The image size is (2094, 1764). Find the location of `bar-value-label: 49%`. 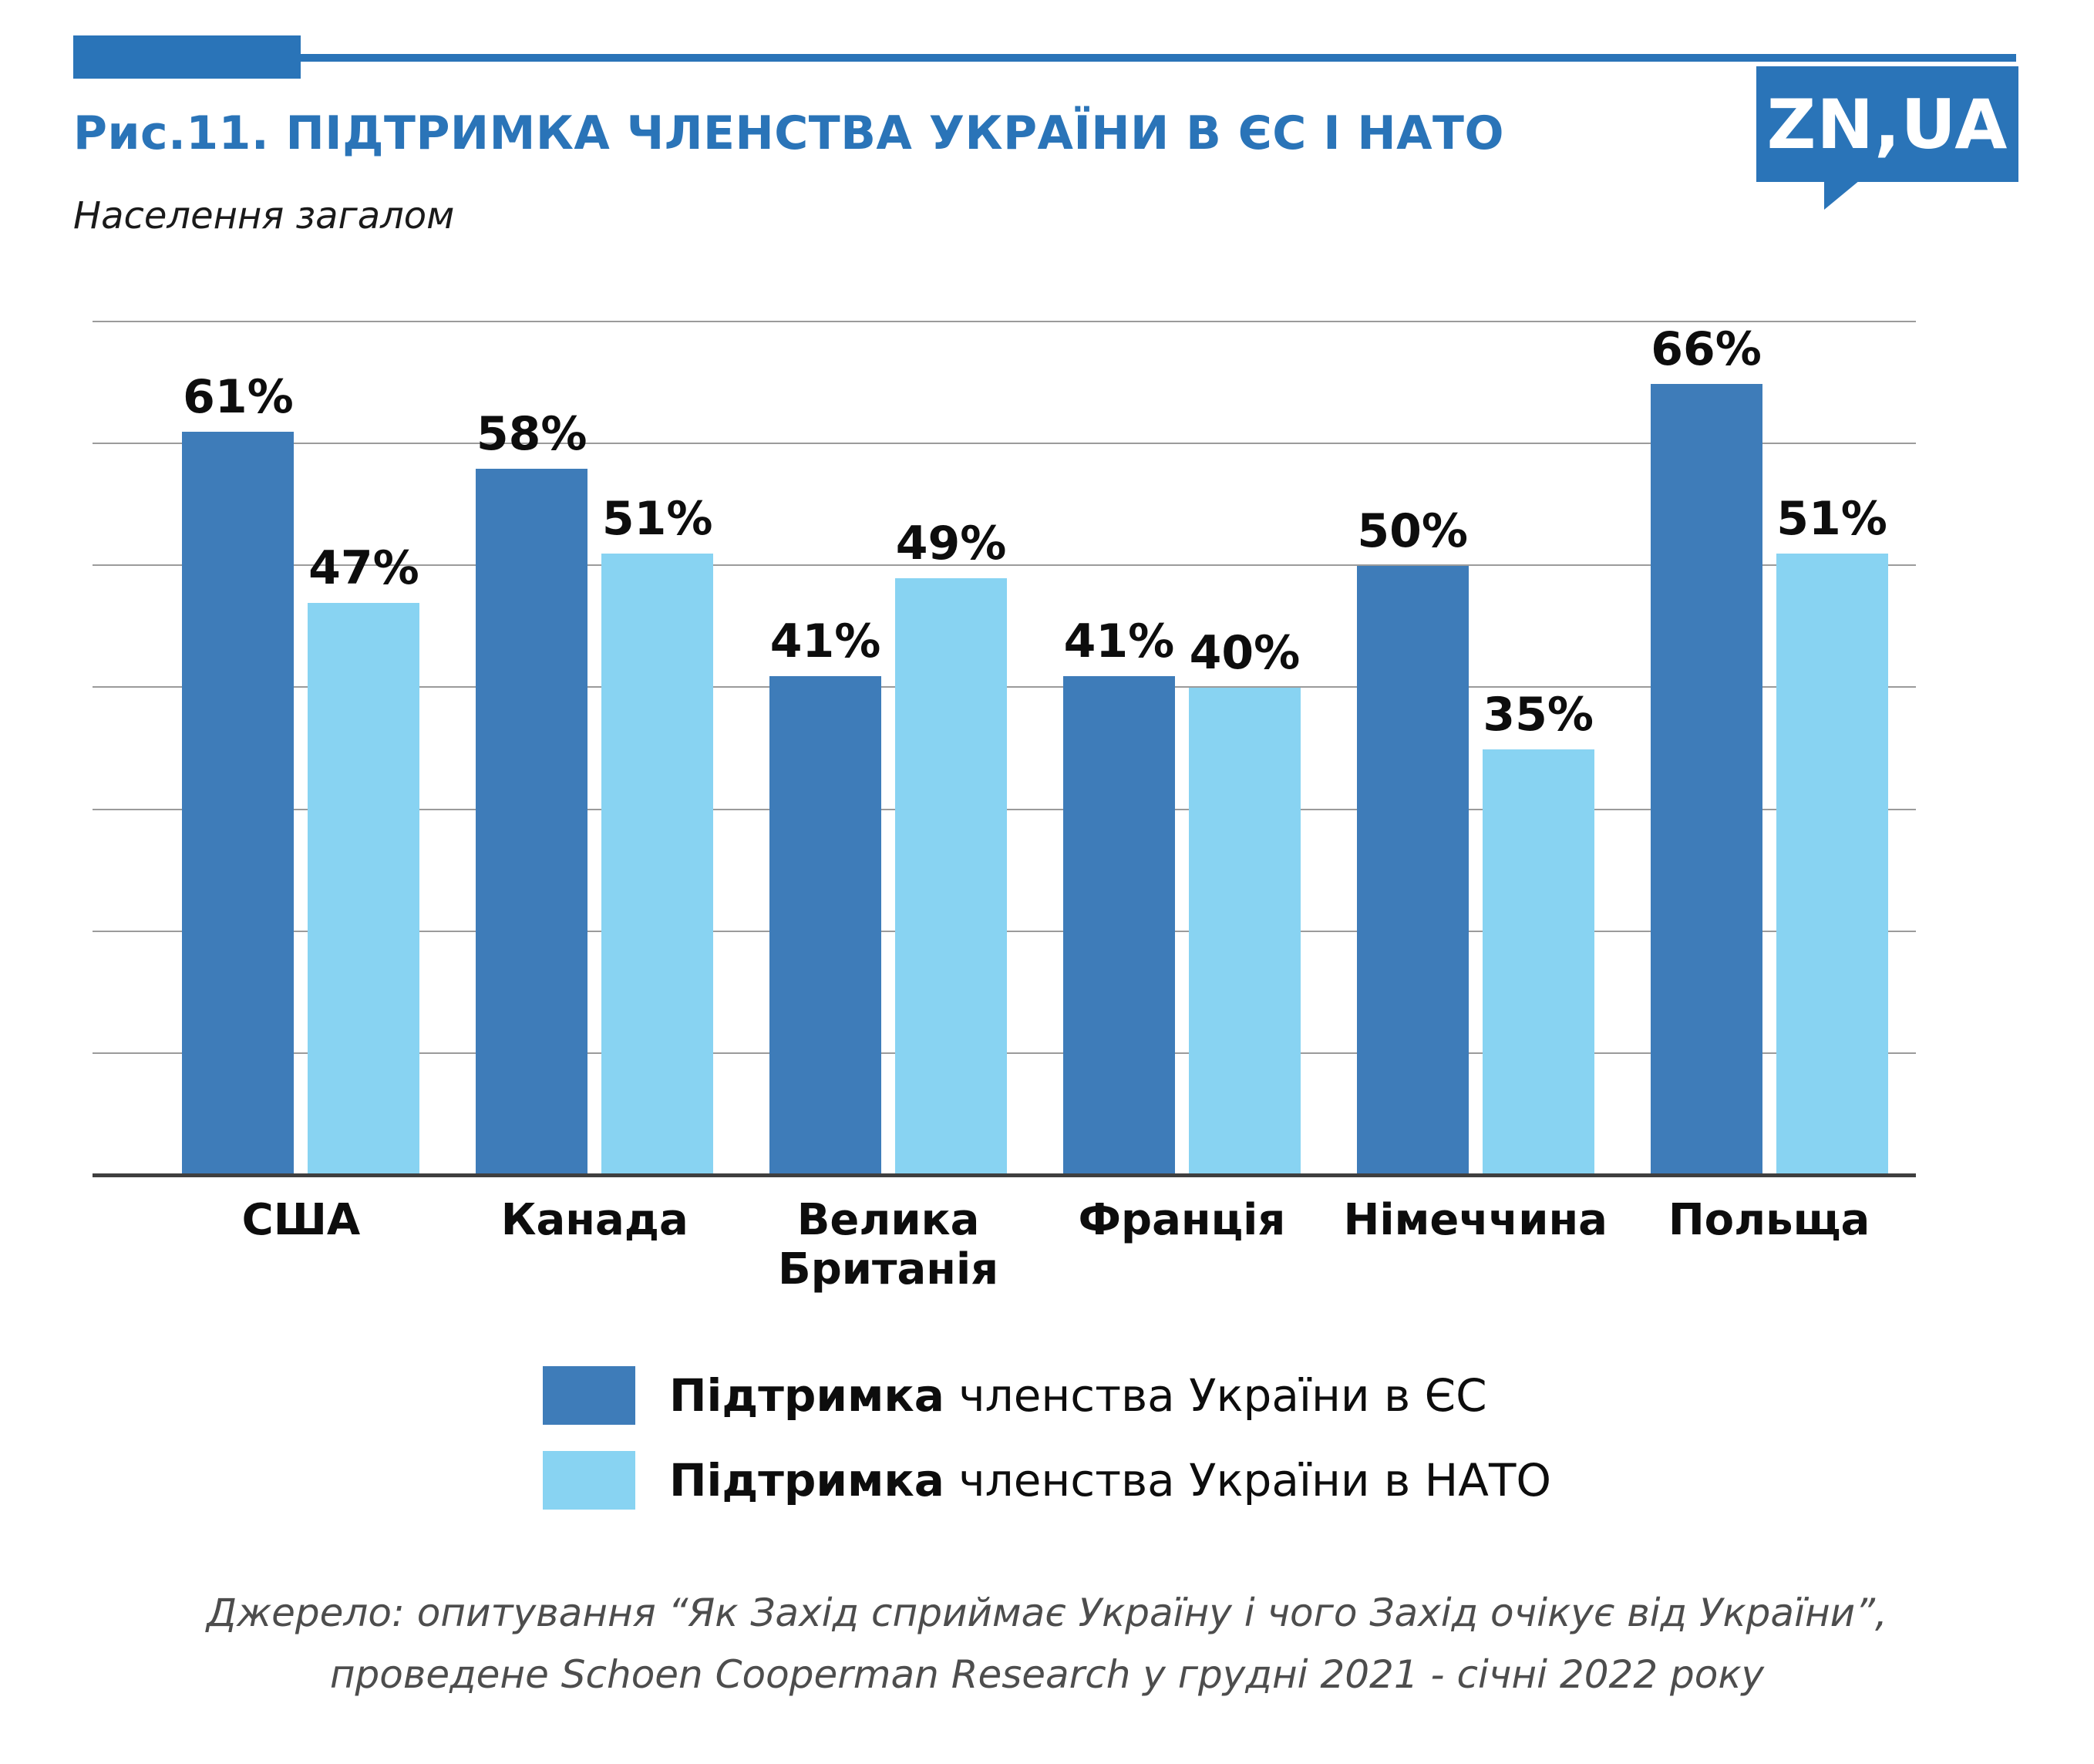

bar-value-label: 49% is located at coordinates (951, 544).